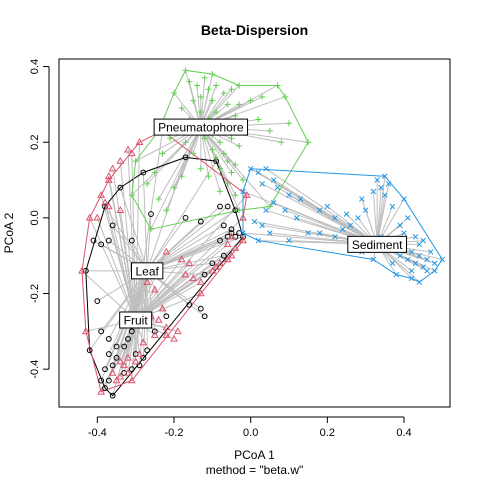  What do you see at coordinates (254, 455) in the screenshot?
I see `x-axis-label: PCoA 1` at bounding box center [254, 455].